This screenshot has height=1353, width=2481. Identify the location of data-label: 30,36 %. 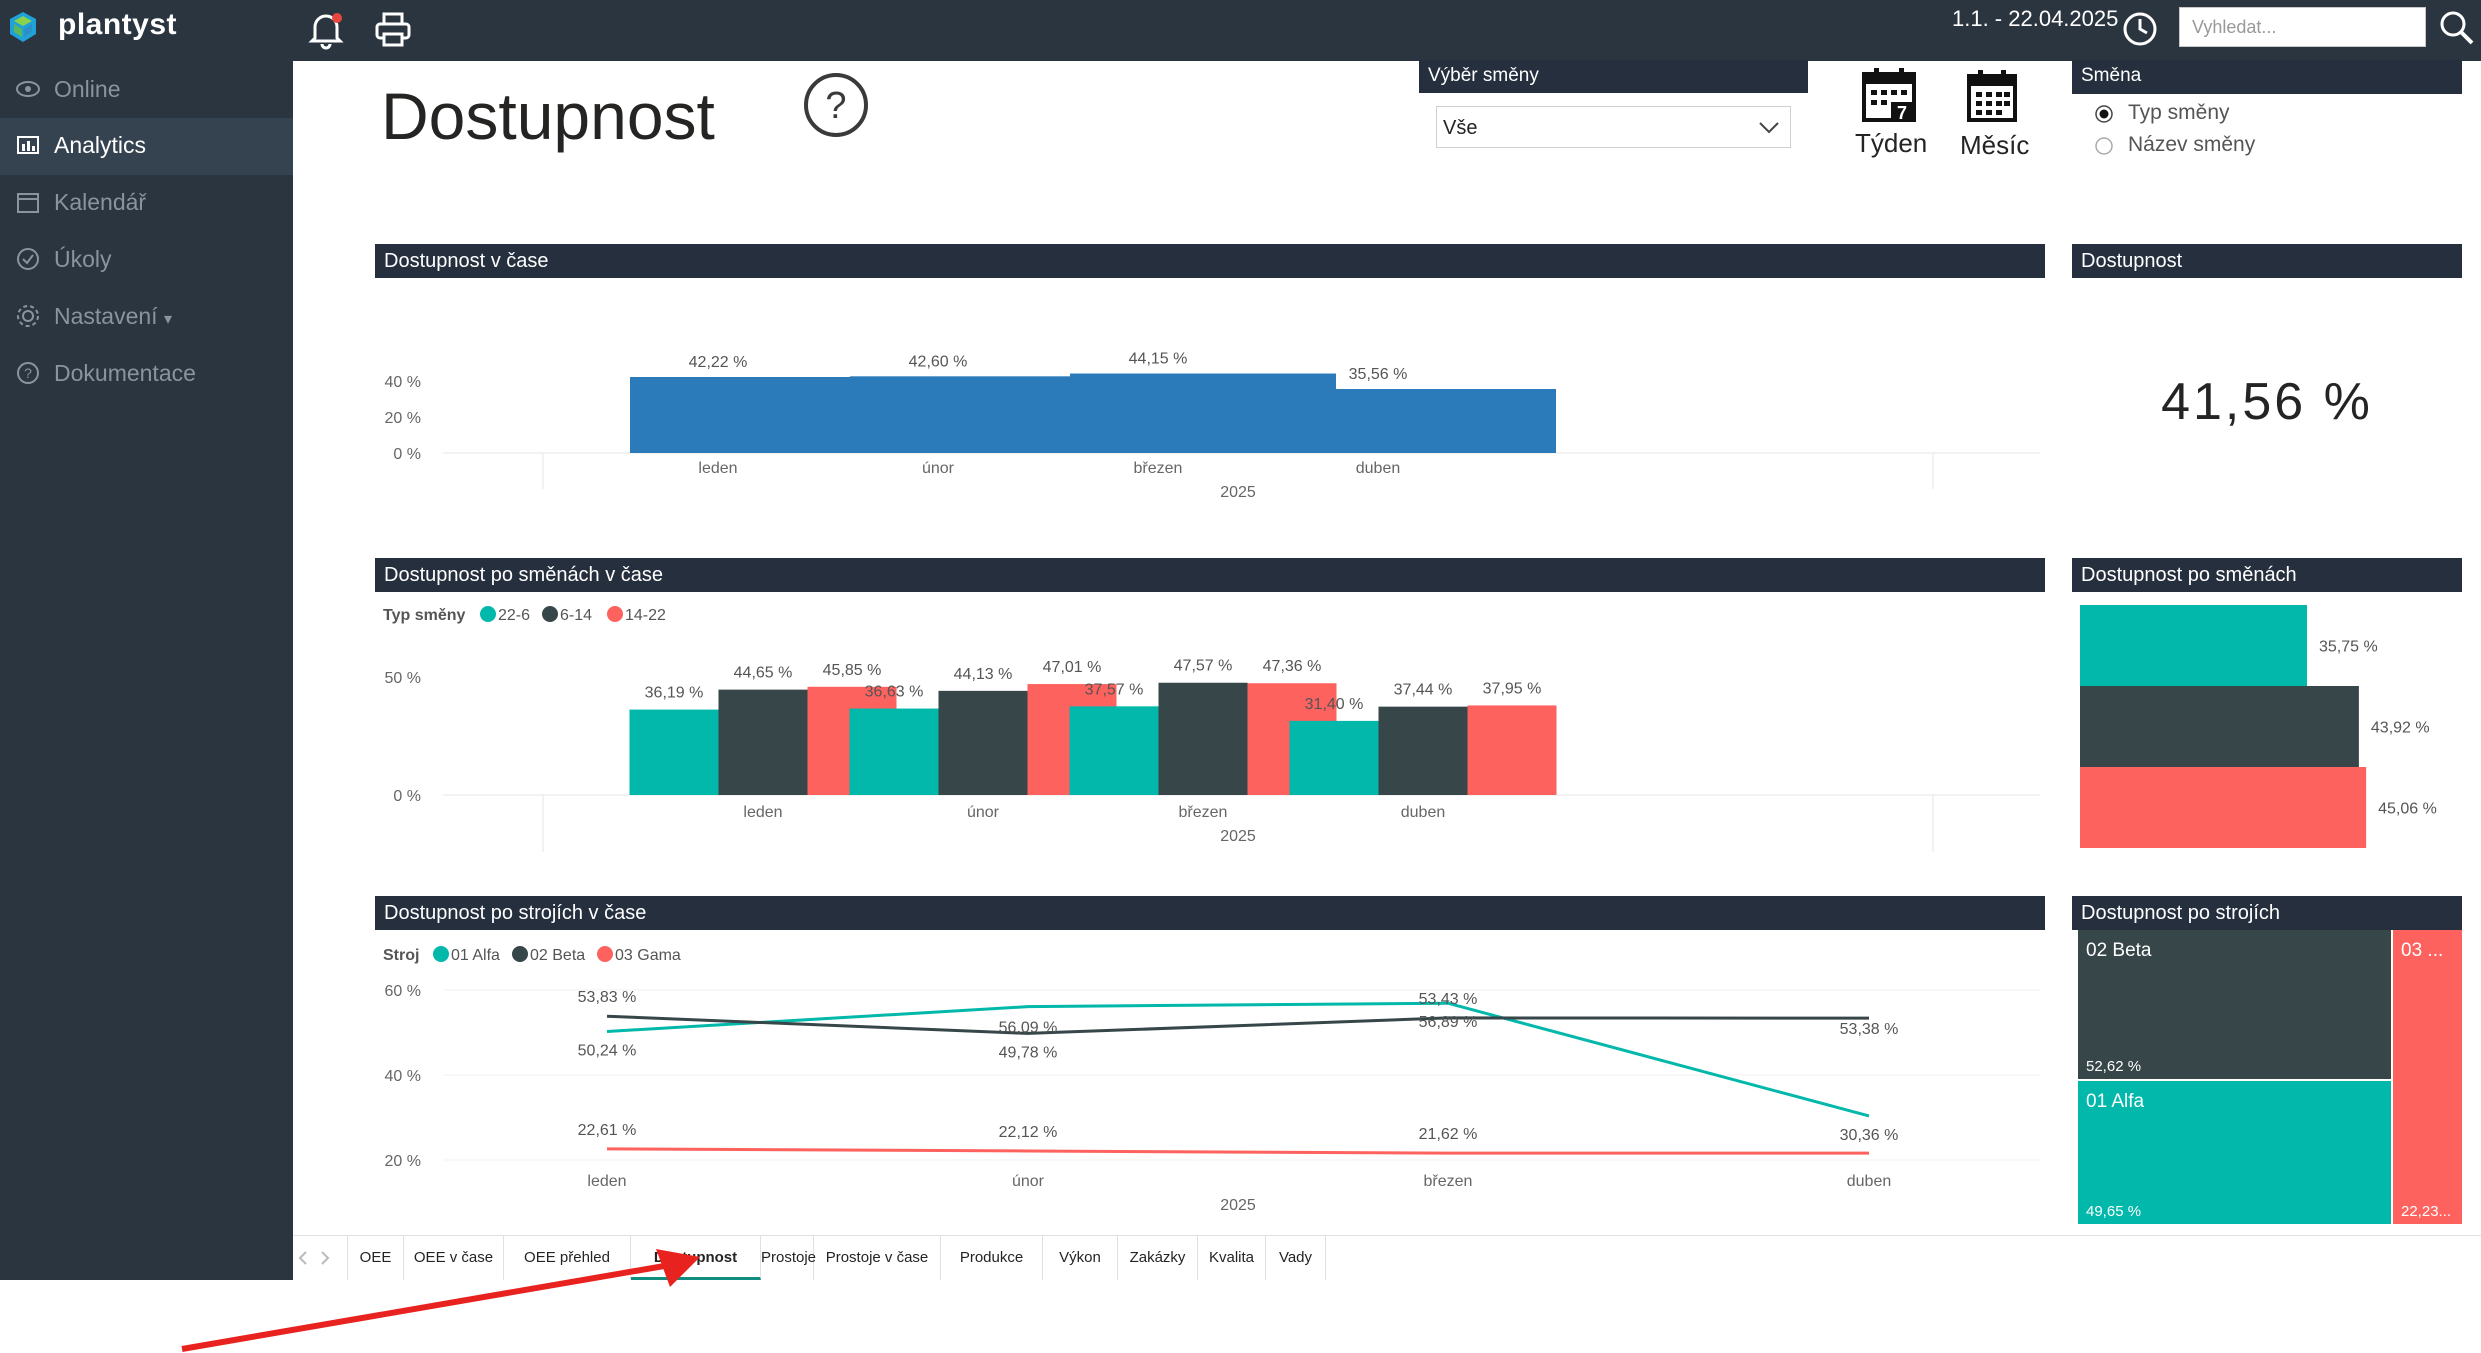
(1869, 1135).